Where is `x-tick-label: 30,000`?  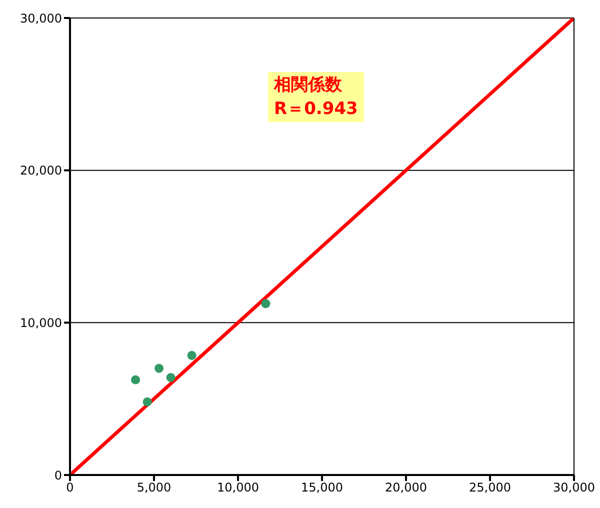 x-tick-label: 30,000 is located at coordinates (574, 487).